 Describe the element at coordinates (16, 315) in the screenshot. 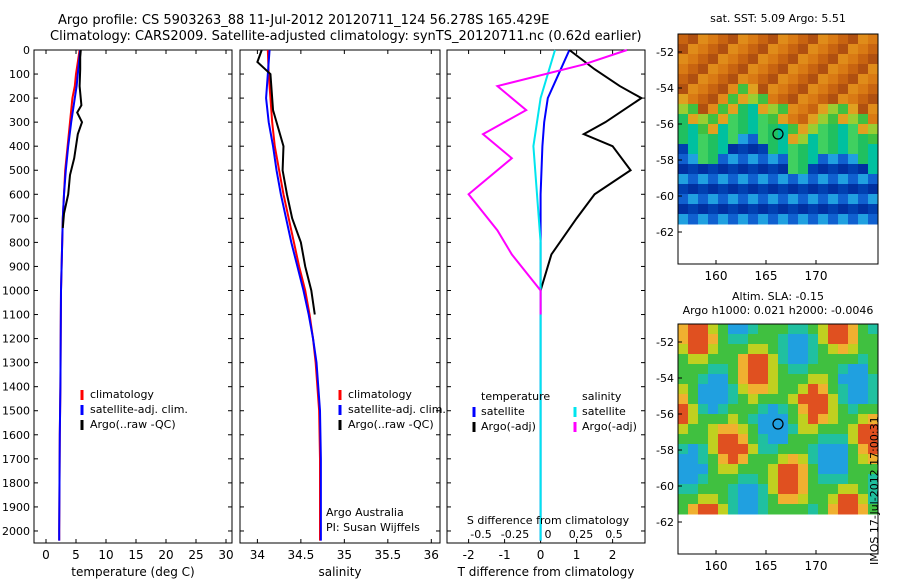

I see `depth-tick-label: 1100` at that location.